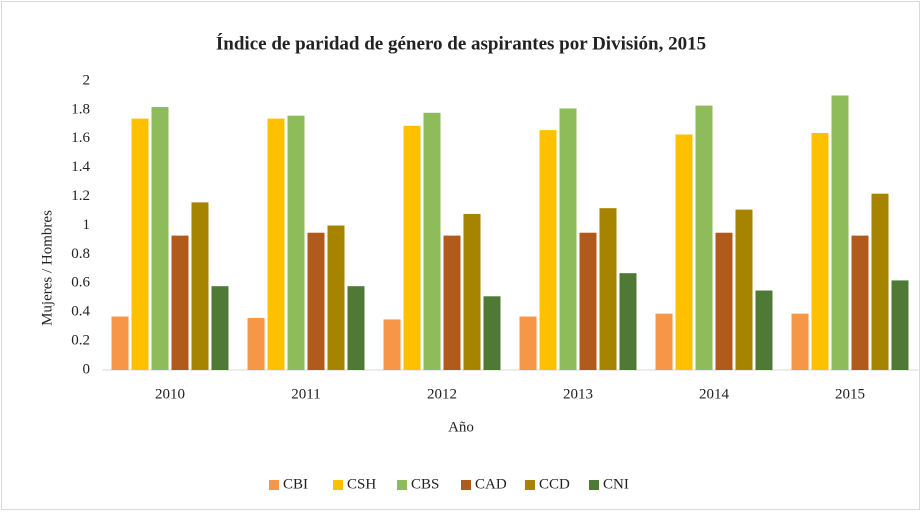  Describe the element at coordinates (578, 394) in the screenshot. I see `x-tick-label: 2013` at that location.